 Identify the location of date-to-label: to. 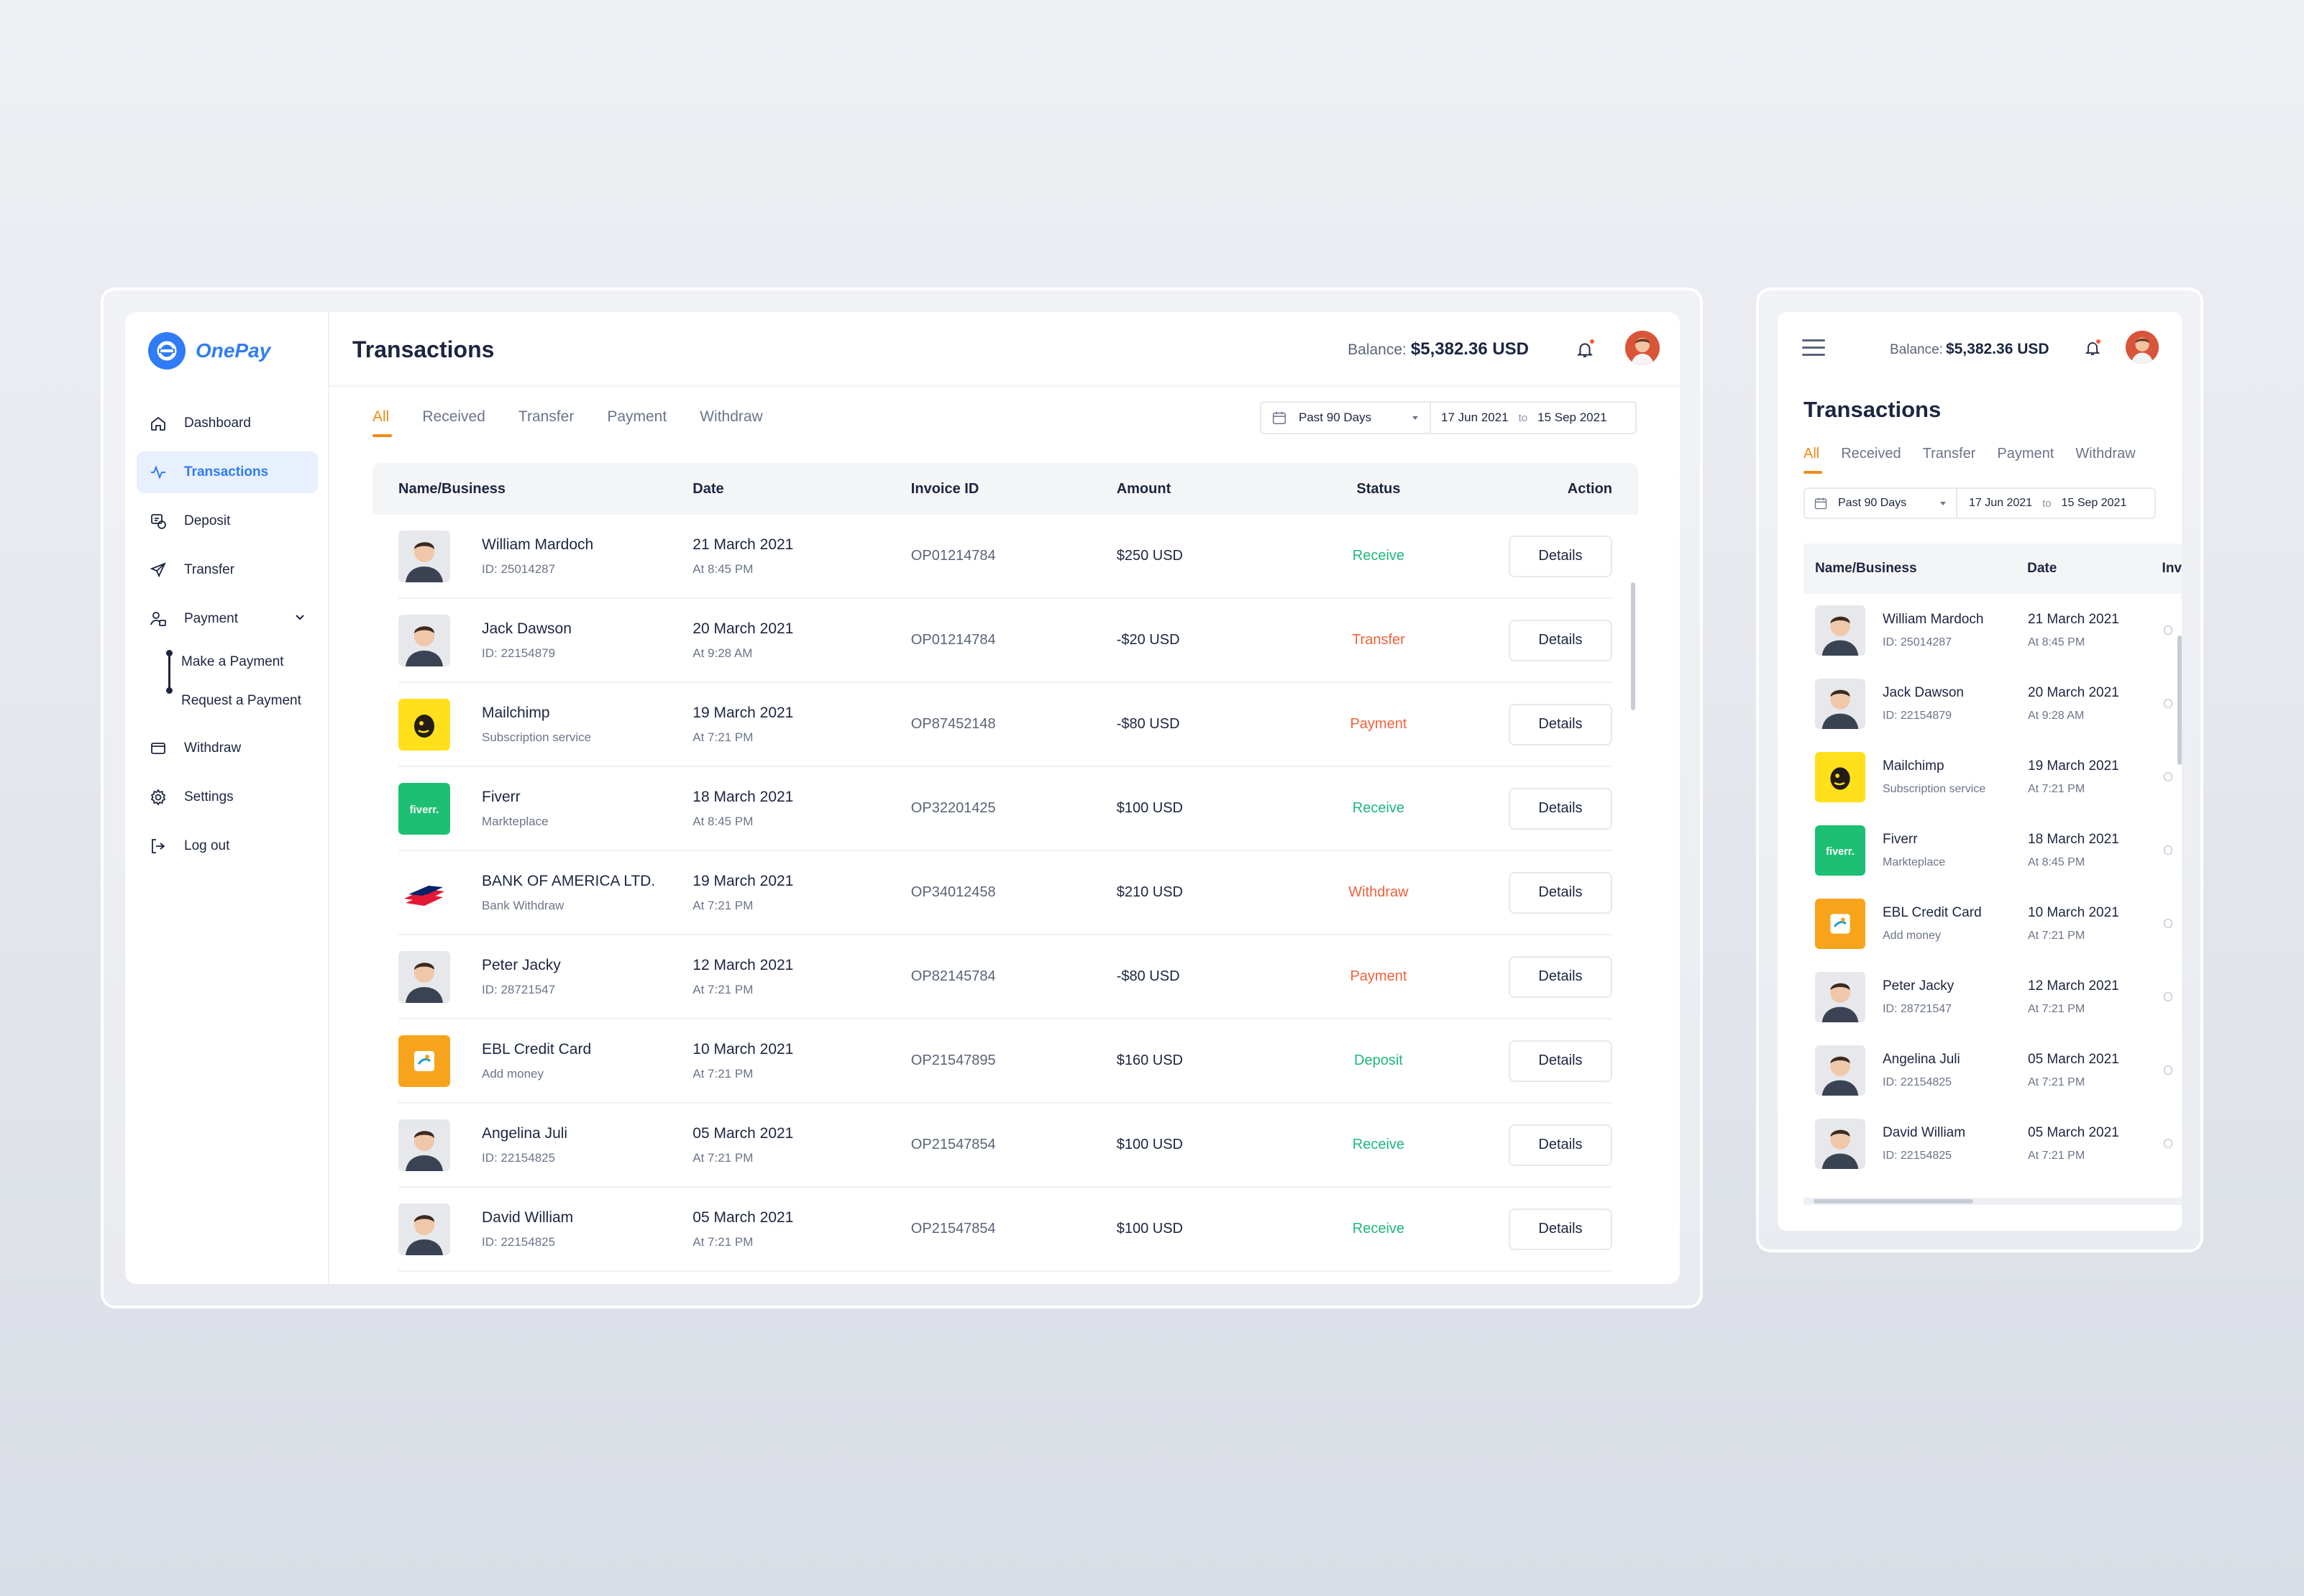
(1523, 417).